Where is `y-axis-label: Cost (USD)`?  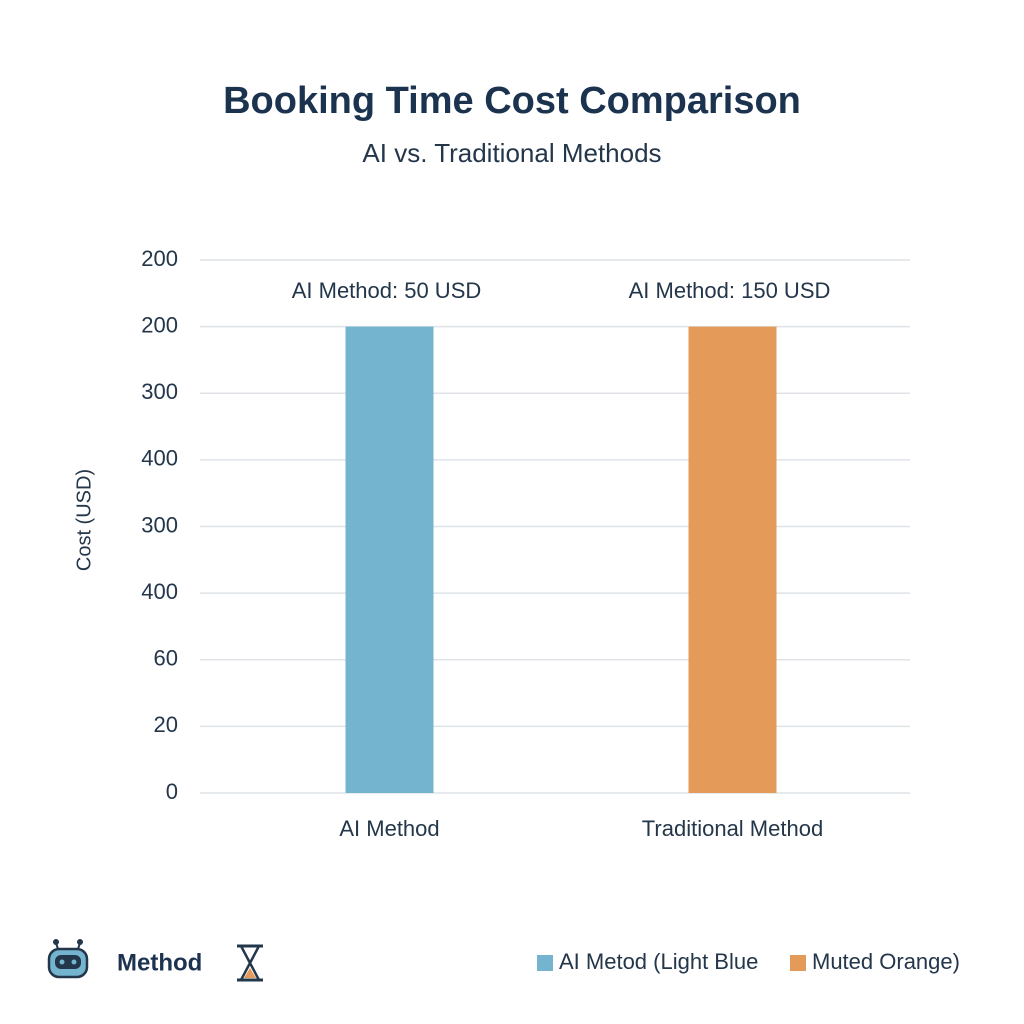
y-axis-label: Cost (USD) is located at coordinates (84, 520).